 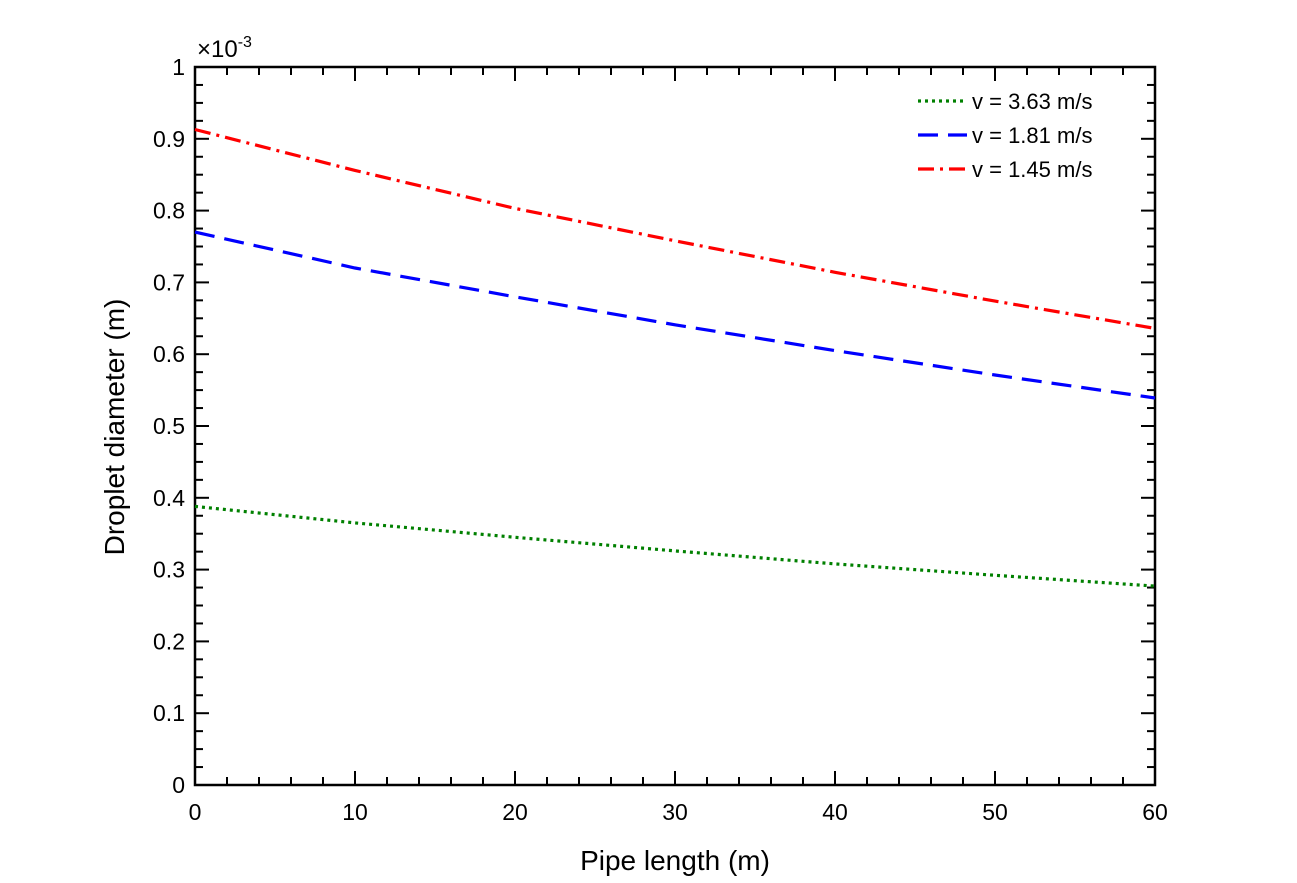 What do you see at coordinates (169, 641) in the screenshot?
I see `y-tick-label: 0.2` at bounding box center [169, 641].